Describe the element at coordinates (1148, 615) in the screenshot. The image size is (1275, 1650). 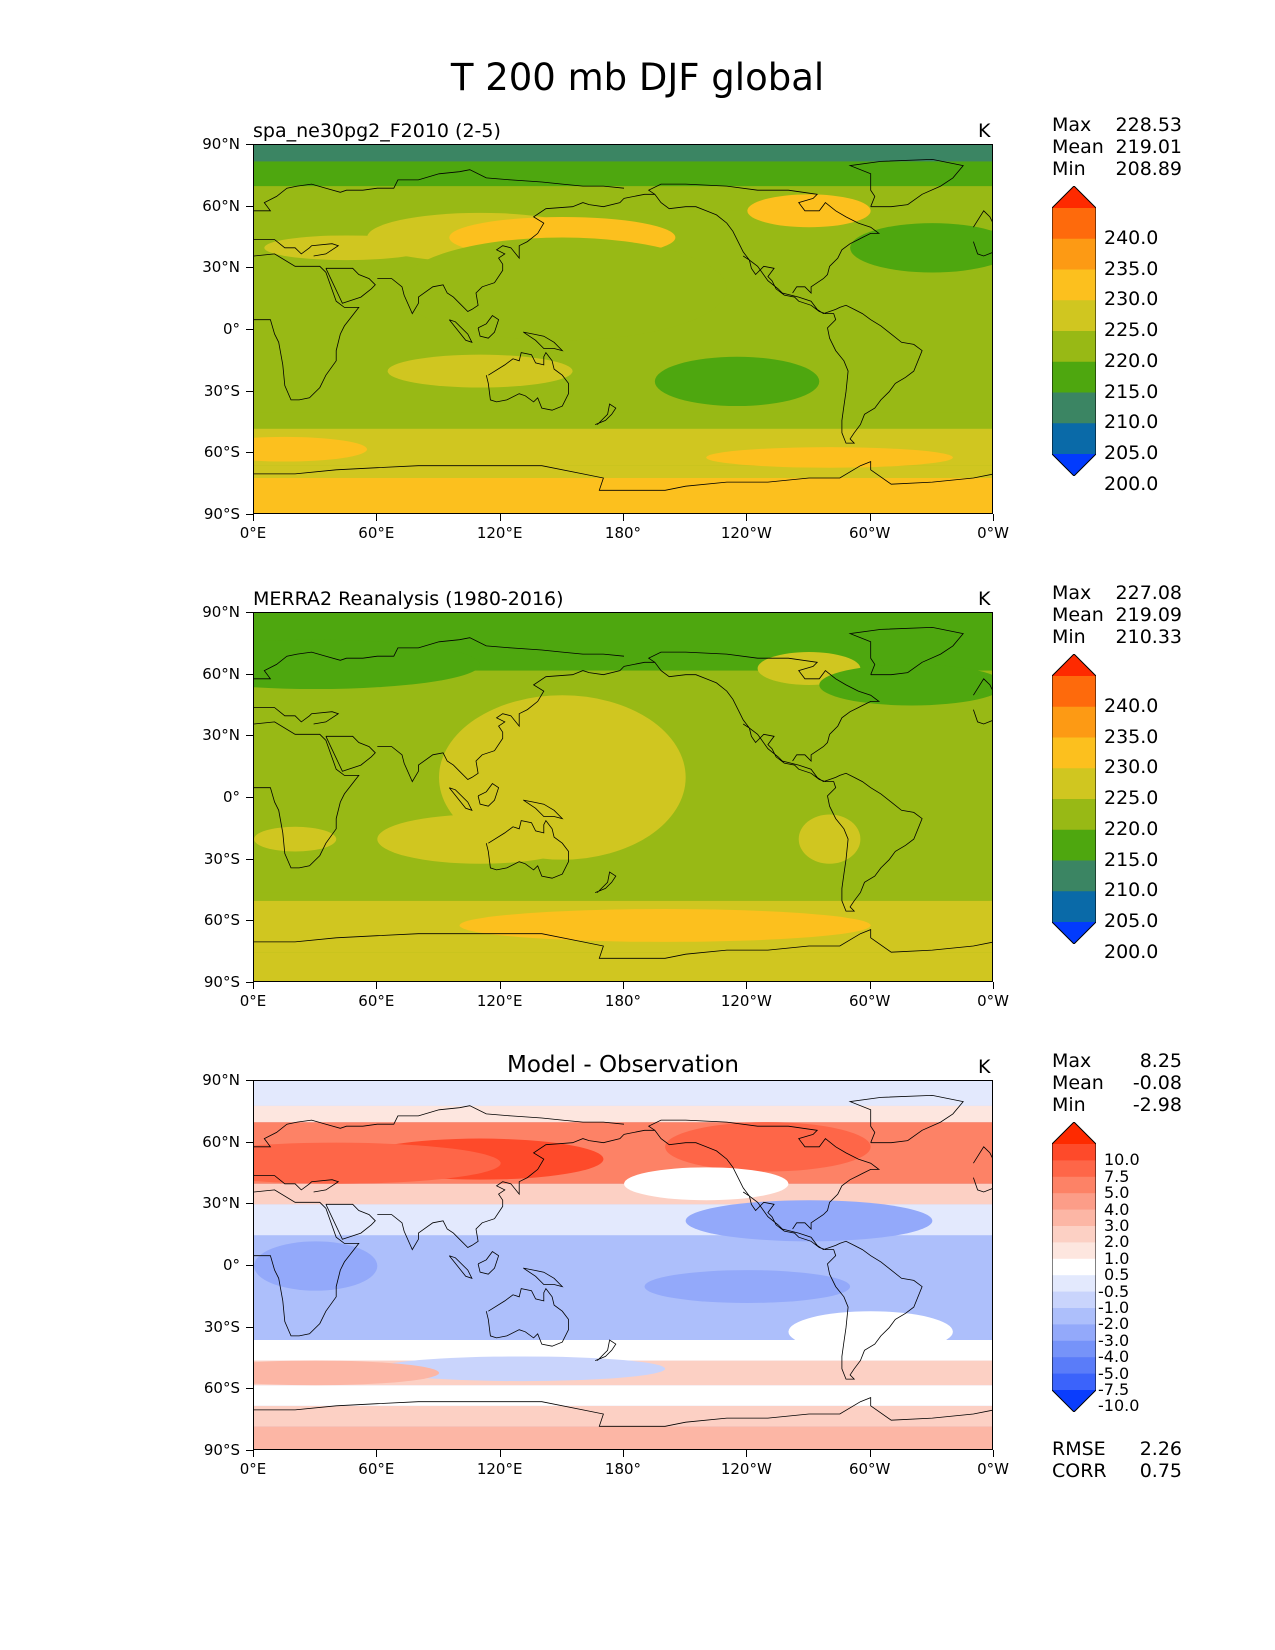
I see `mean-value: 219.09` at that location.